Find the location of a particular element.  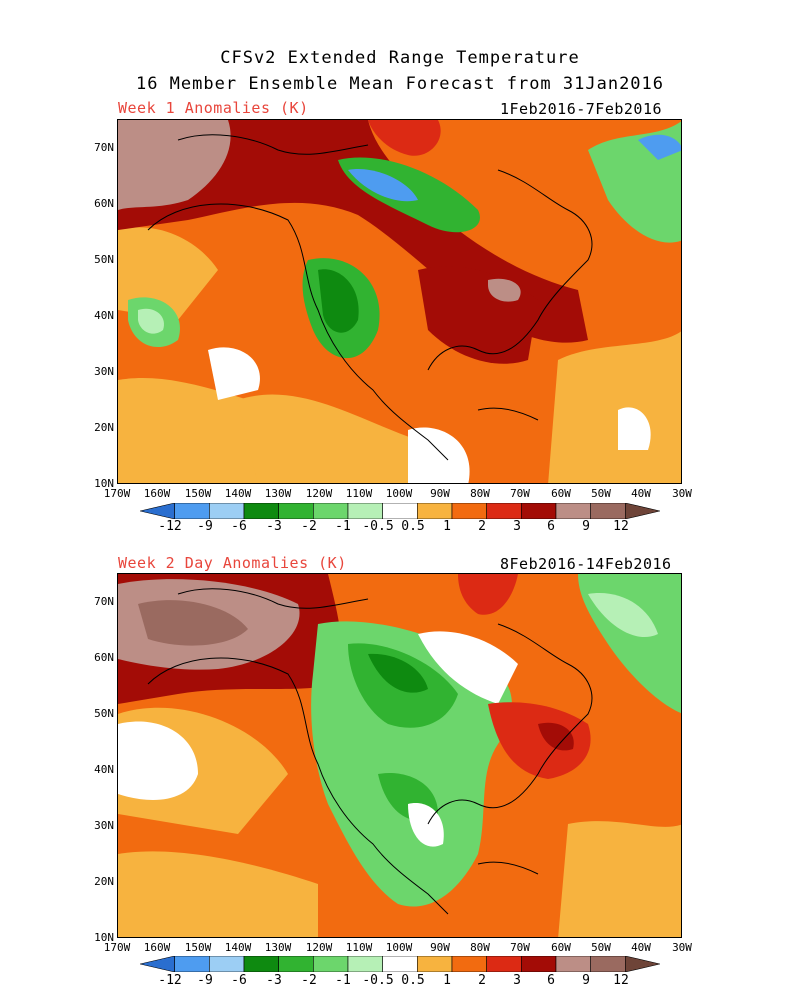

p1-cb-label: 1 is located at coordinates (447, 526).